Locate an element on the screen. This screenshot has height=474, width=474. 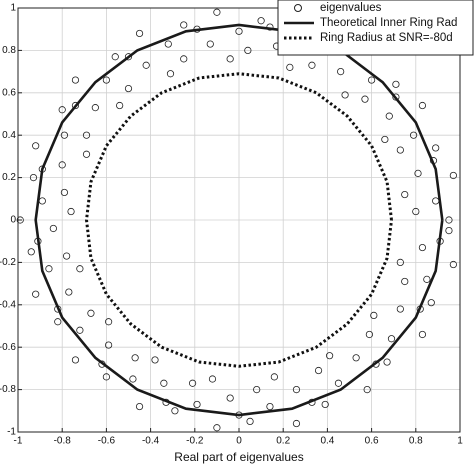
legend-label: Theoretical Inner Ring Rad is located at coordinates (388, 23).